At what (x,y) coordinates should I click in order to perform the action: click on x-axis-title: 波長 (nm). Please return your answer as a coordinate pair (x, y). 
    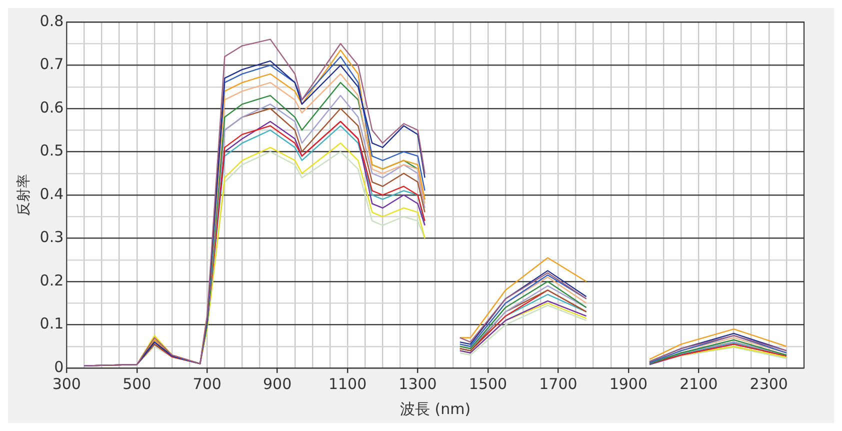
    Looking at the image, I should click on (435, 409).